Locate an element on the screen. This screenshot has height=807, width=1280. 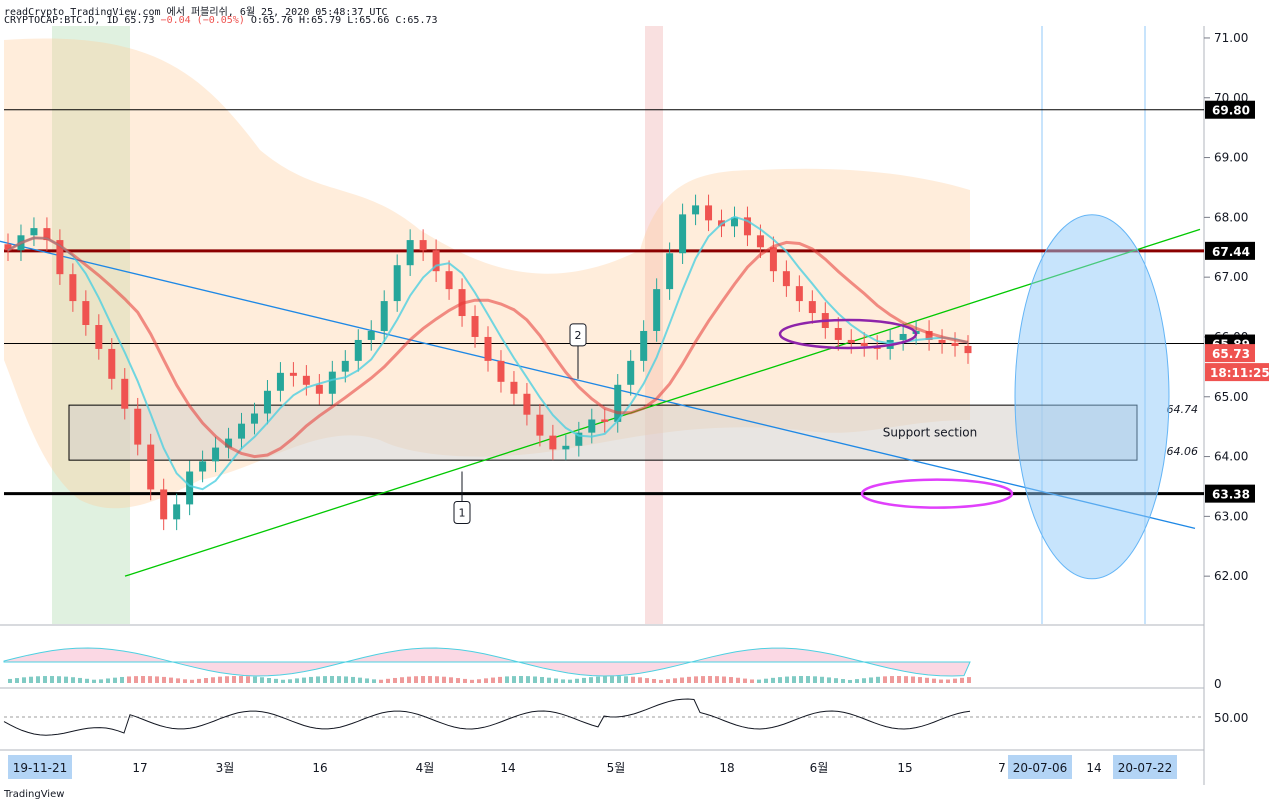
x-tick-label: 7 is located at coordinates (1002, 768).